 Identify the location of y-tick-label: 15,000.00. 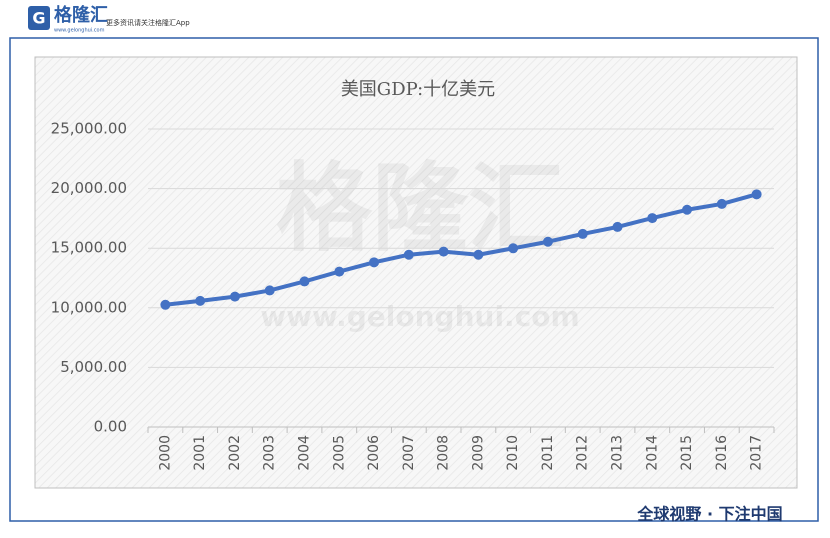
(89, 248).